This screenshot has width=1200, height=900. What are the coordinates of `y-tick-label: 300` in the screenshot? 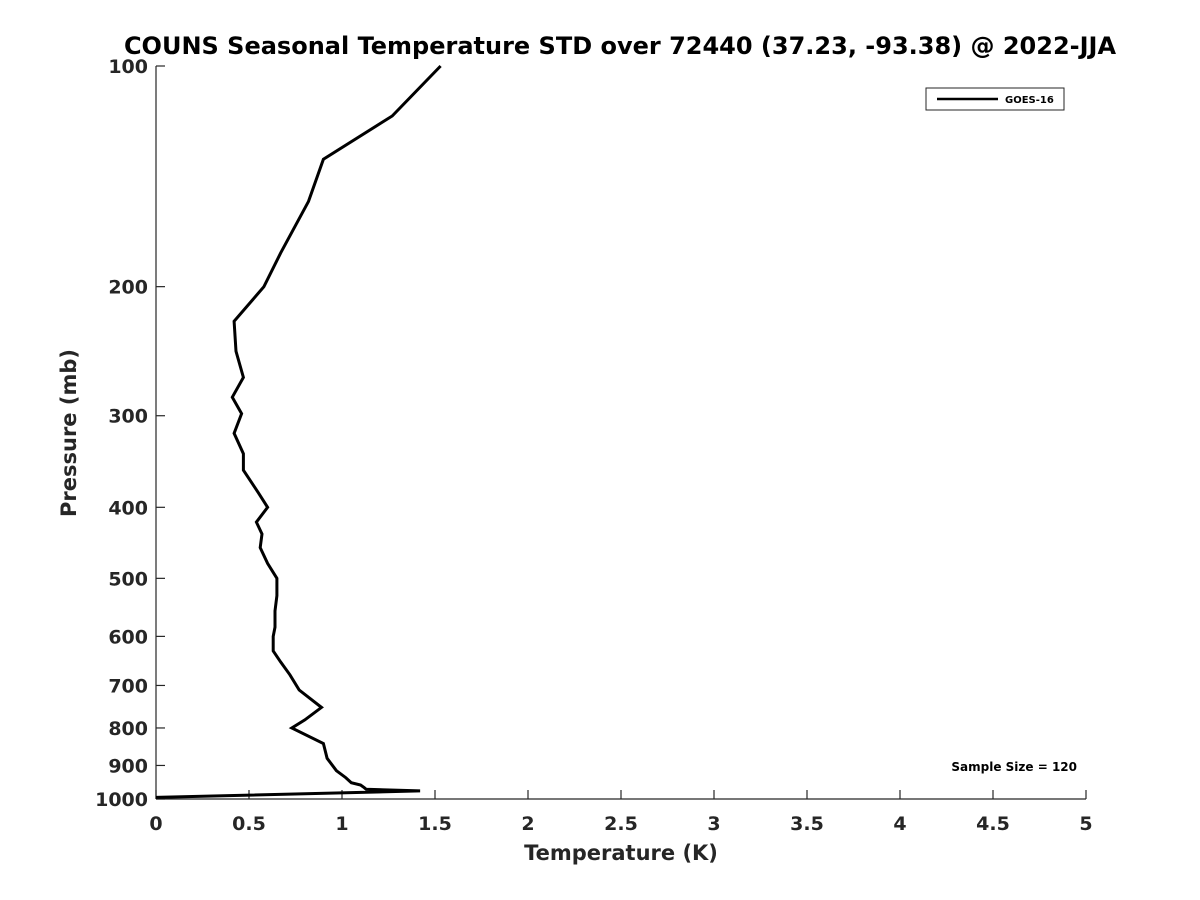 It's located at (128, 417).